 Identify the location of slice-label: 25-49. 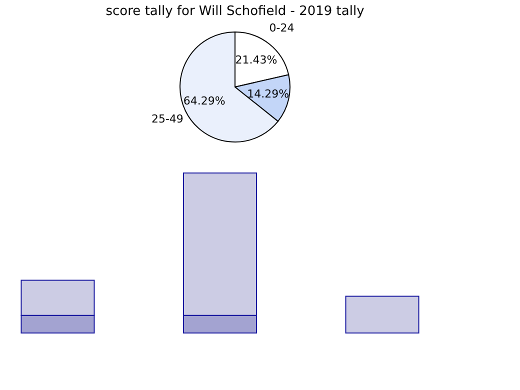
(167, 119).